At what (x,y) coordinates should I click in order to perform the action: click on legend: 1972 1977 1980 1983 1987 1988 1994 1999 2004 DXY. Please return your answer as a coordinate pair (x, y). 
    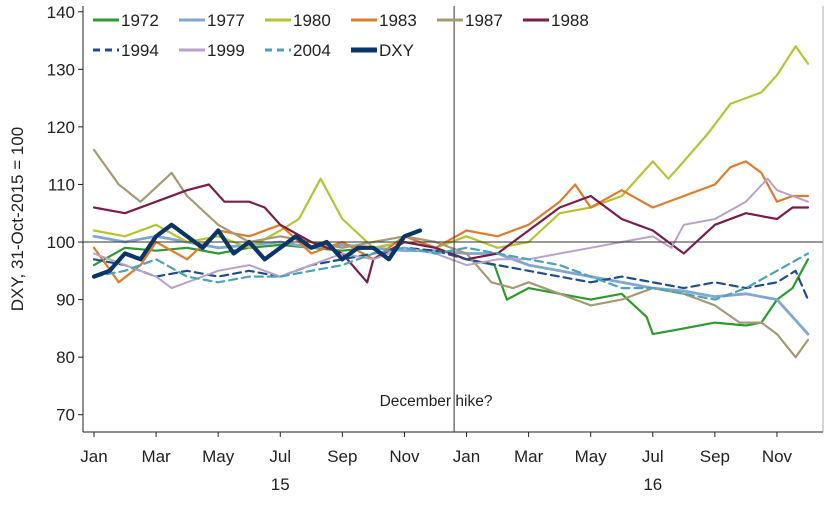
    Looking at the image, I should click on (341, 35).